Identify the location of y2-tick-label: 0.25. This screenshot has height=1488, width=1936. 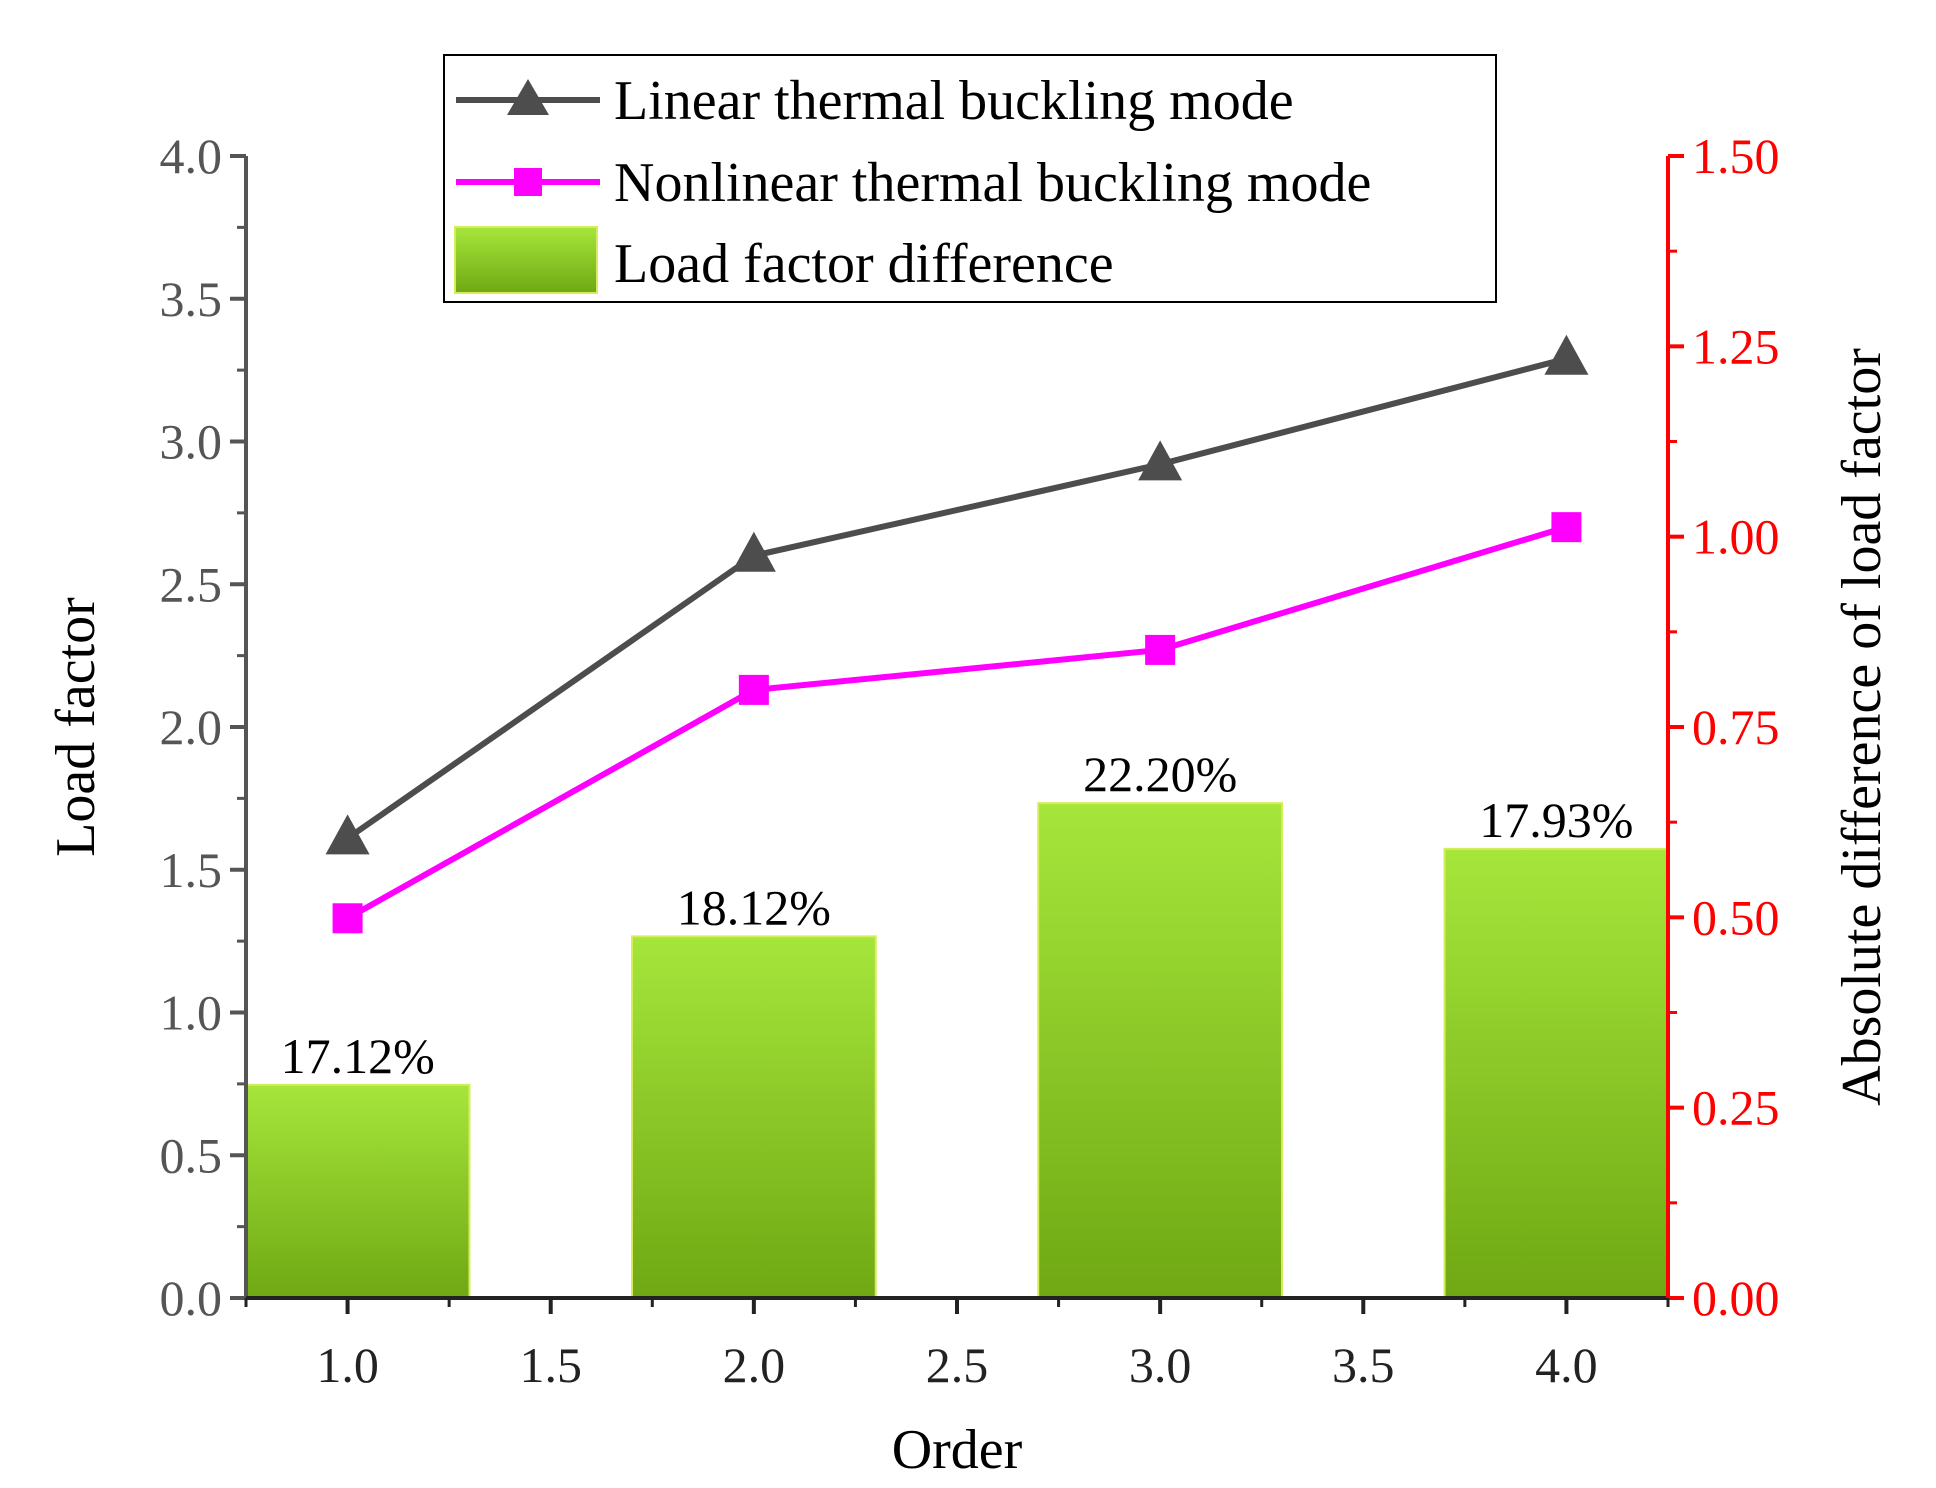
(1736, 1108).